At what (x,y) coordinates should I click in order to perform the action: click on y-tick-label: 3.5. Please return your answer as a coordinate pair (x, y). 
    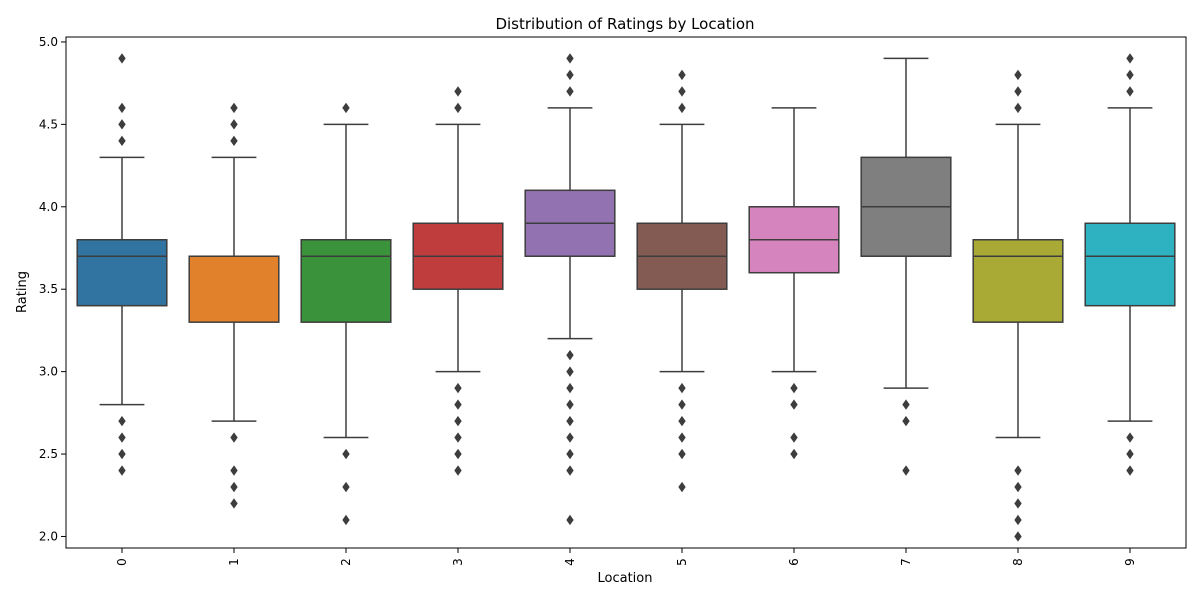
    Looking at the image, I should click on (48, 289).